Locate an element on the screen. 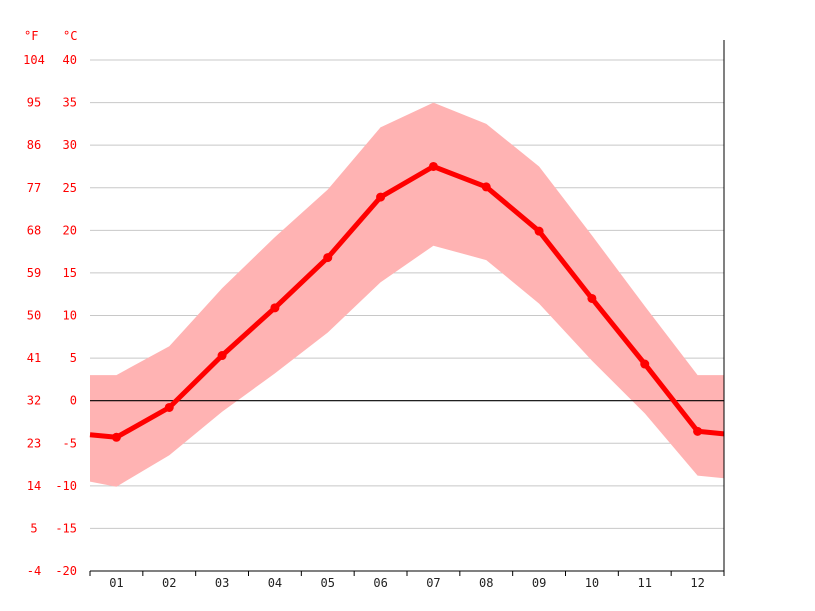 The height and width of the screenshot is (611, 815). y-tick-label-celsius: -10 is located at coordinates (66, 486).